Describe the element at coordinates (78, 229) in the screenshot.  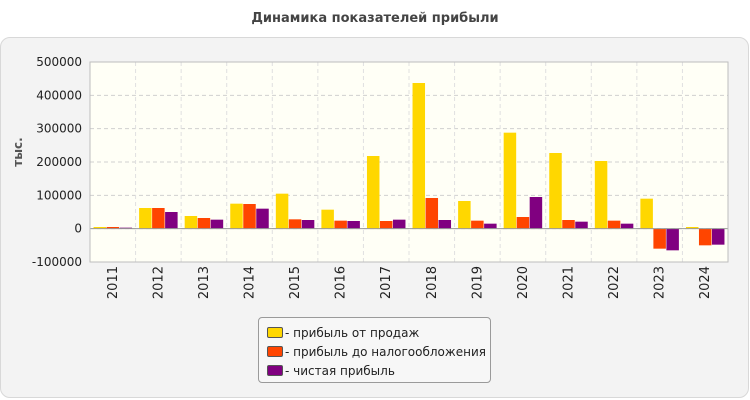
I see `y-tick-label: 0` at that location.